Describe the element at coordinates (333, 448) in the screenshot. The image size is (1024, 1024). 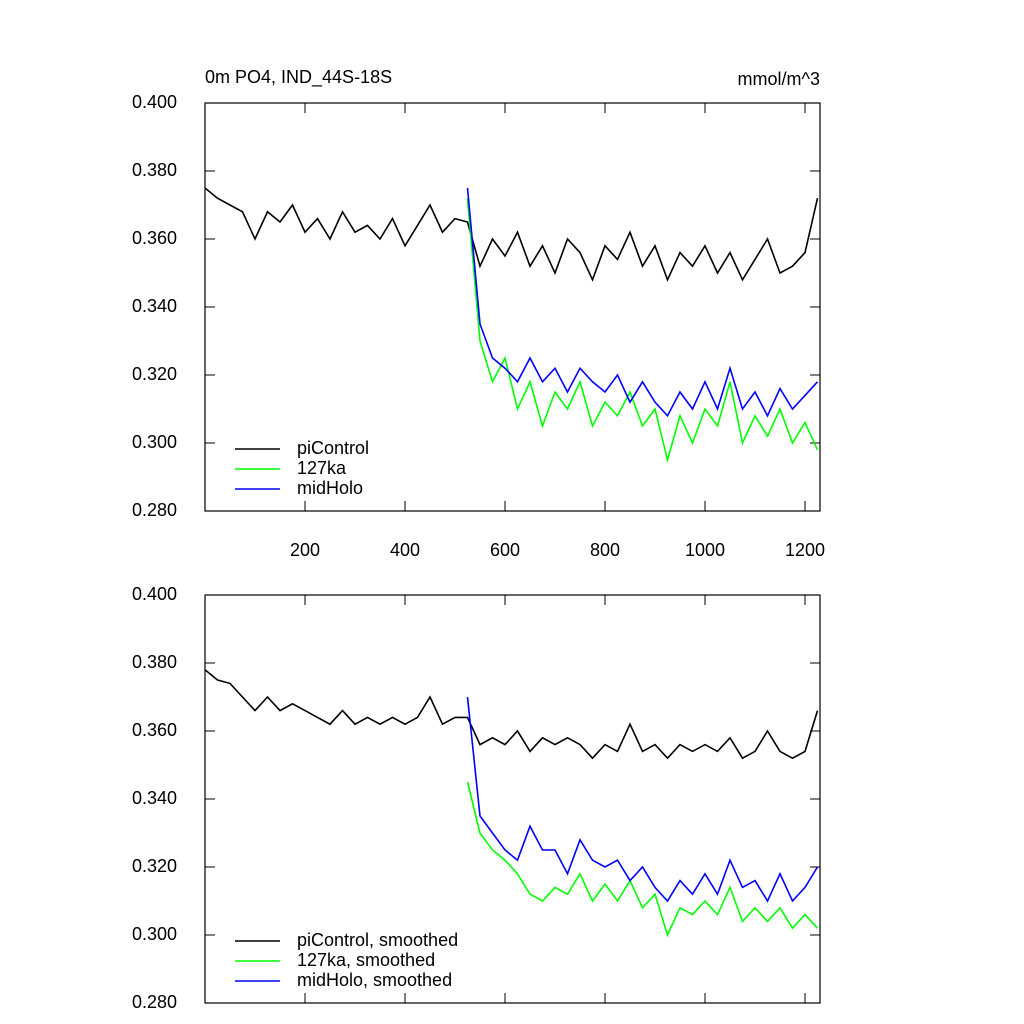
I see `legend-label: piControl` at that location.